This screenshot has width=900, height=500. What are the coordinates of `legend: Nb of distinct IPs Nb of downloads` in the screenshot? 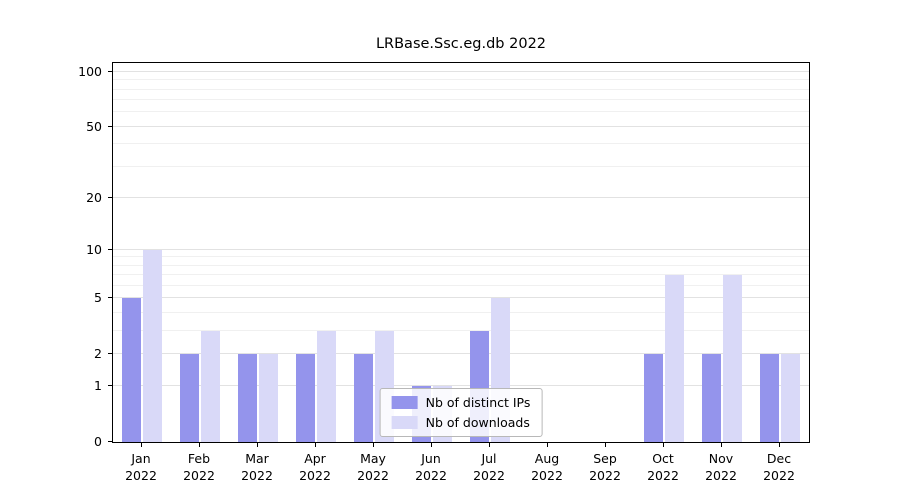 It's located at (461, 412).